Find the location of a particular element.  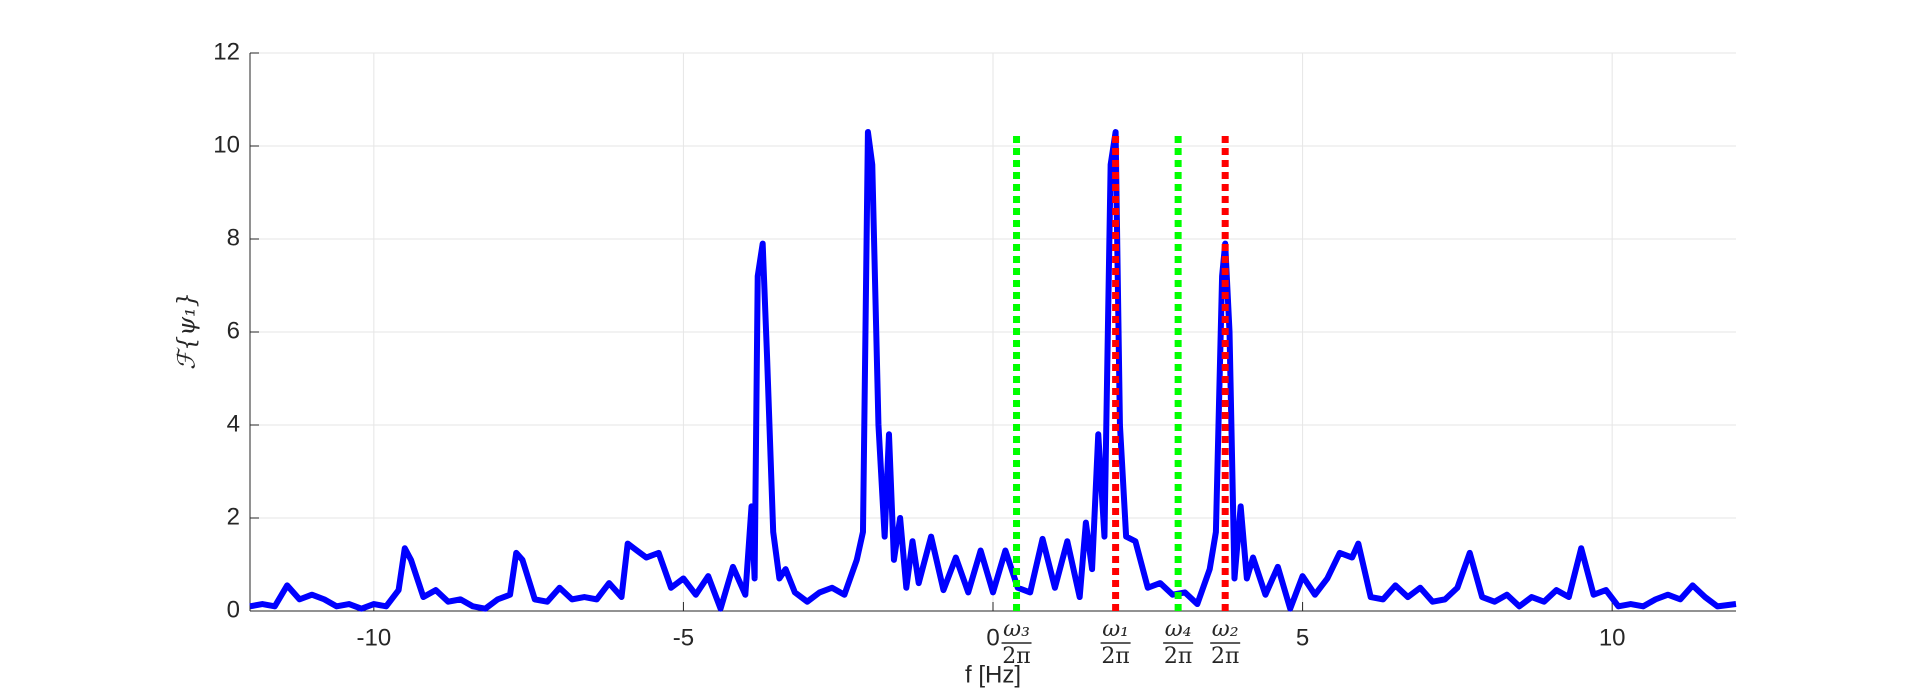

marker-numerator: ω₄ is located at coordinates (1178, 629).